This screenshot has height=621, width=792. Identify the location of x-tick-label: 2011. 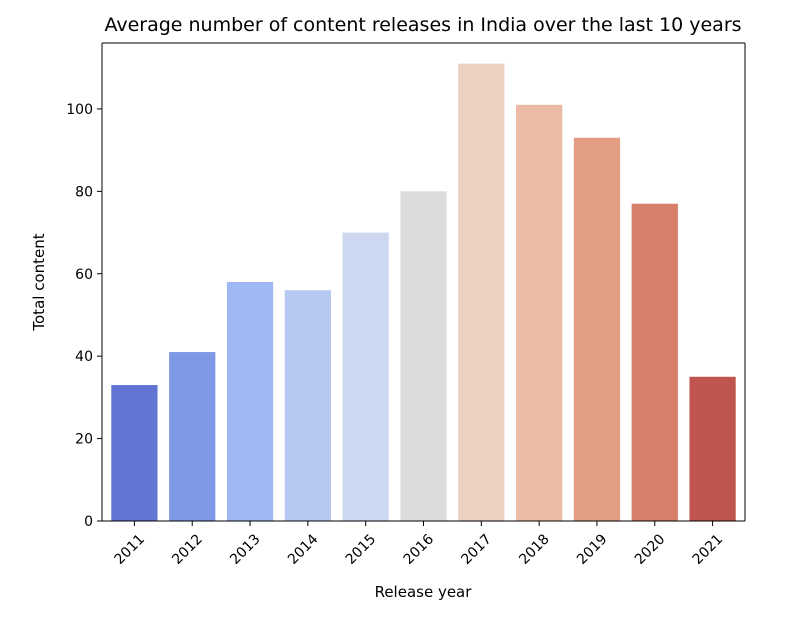
(130, 549).